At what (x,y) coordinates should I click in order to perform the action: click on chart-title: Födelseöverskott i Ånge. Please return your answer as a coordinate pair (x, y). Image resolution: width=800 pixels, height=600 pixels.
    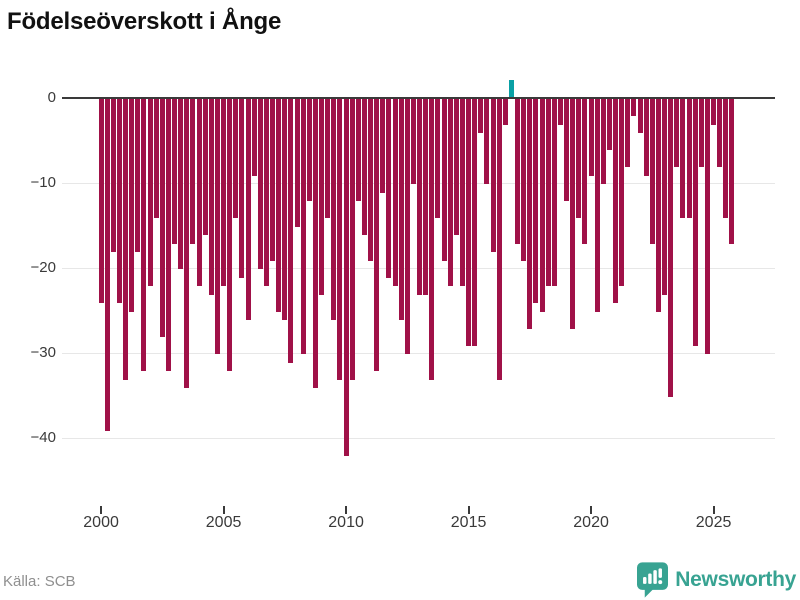
    Looking at the image, I should click on (144, 21).